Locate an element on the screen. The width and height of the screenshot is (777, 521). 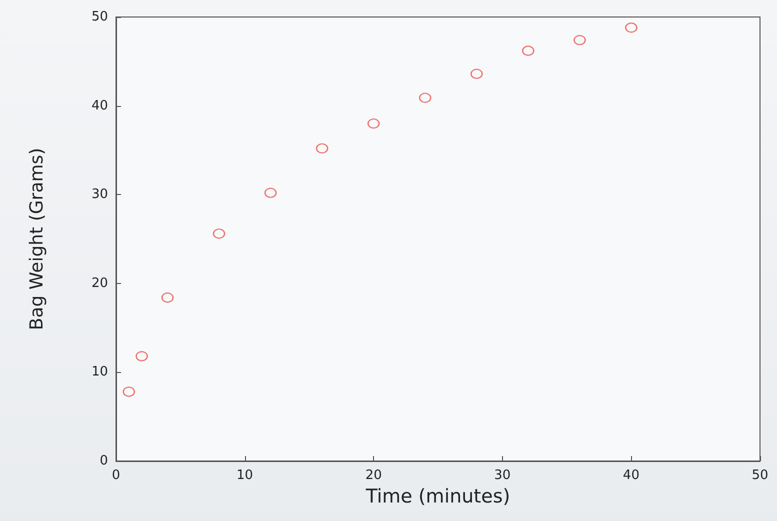
y-axis-title: Bag Weight (Grams) is located at coordinates (37, 239).